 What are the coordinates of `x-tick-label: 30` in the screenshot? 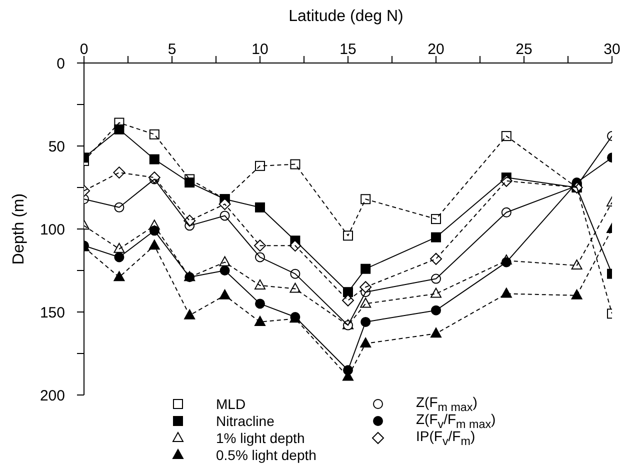 It's located at (612, 49).